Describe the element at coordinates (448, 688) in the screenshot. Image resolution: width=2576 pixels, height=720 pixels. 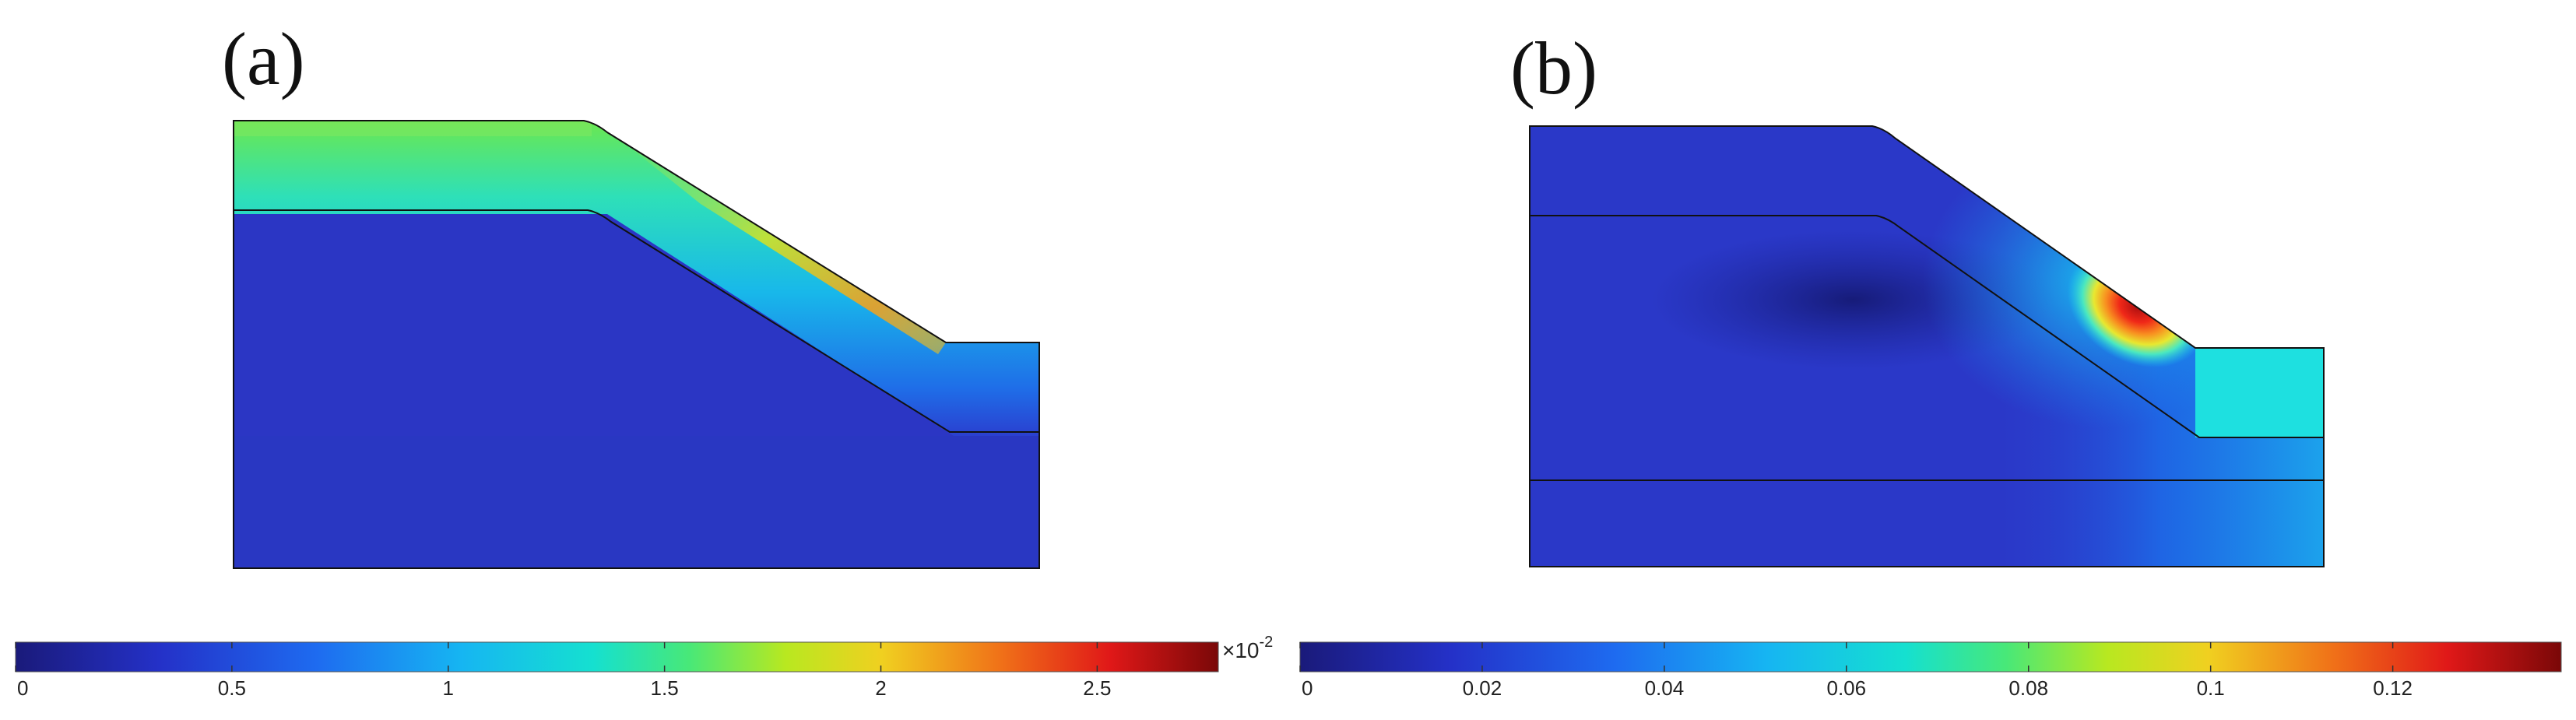
I see `colorbar-a-tick-label: 1` at that location.